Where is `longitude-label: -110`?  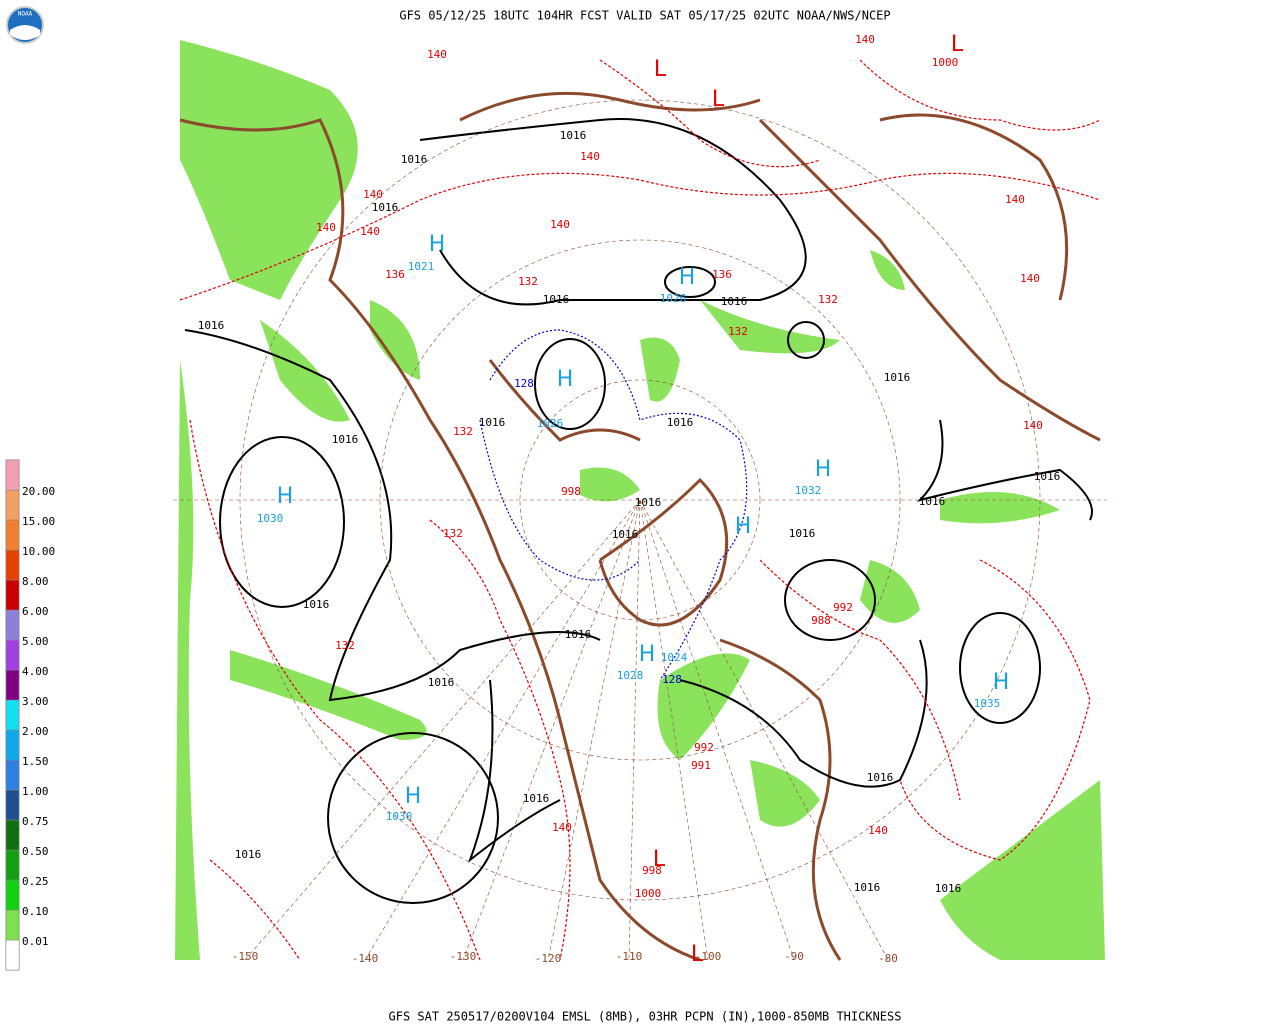 longitude-label: -110 is located at coordinates (629, 956).